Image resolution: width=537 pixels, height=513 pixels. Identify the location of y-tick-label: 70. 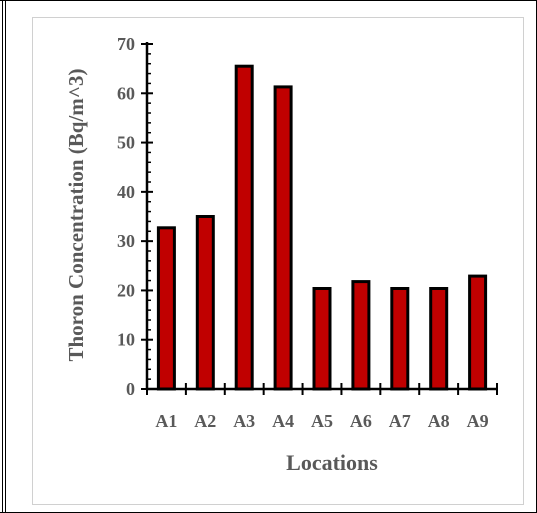
(126, 44).